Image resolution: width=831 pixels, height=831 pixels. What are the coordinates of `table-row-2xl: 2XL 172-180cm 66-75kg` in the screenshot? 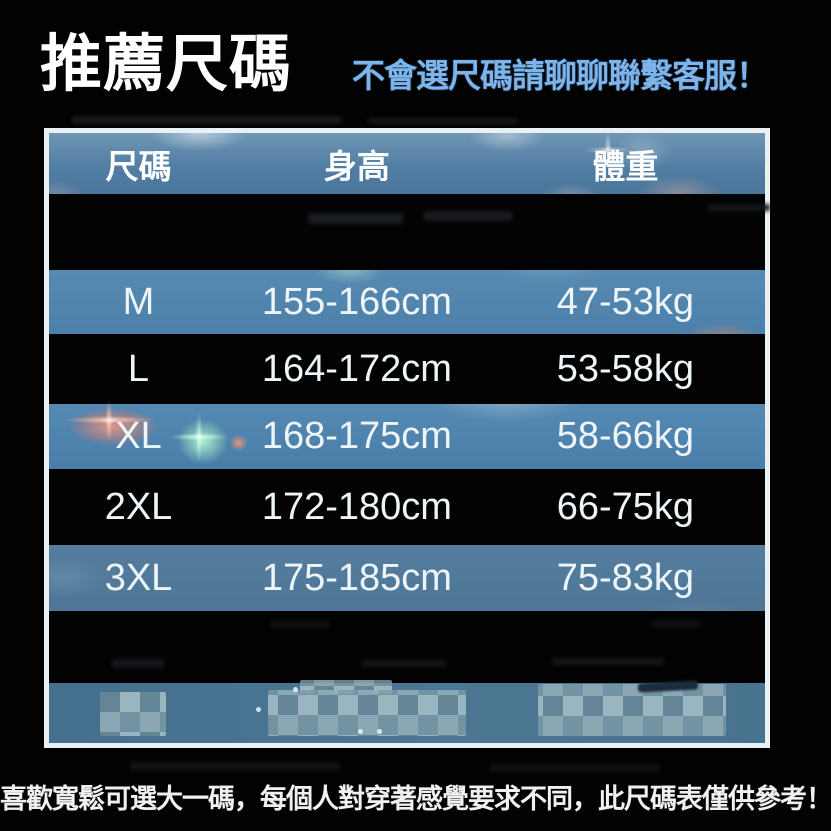 It's located at (407, 507).